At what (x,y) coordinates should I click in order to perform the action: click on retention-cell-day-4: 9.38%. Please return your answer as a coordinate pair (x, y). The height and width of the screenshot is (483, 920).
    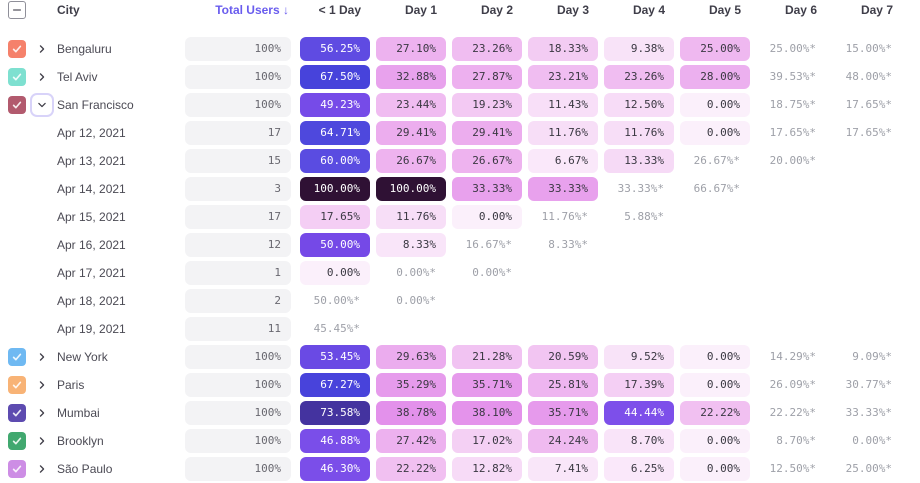
    Looking at the image, I should click on (639, 49).